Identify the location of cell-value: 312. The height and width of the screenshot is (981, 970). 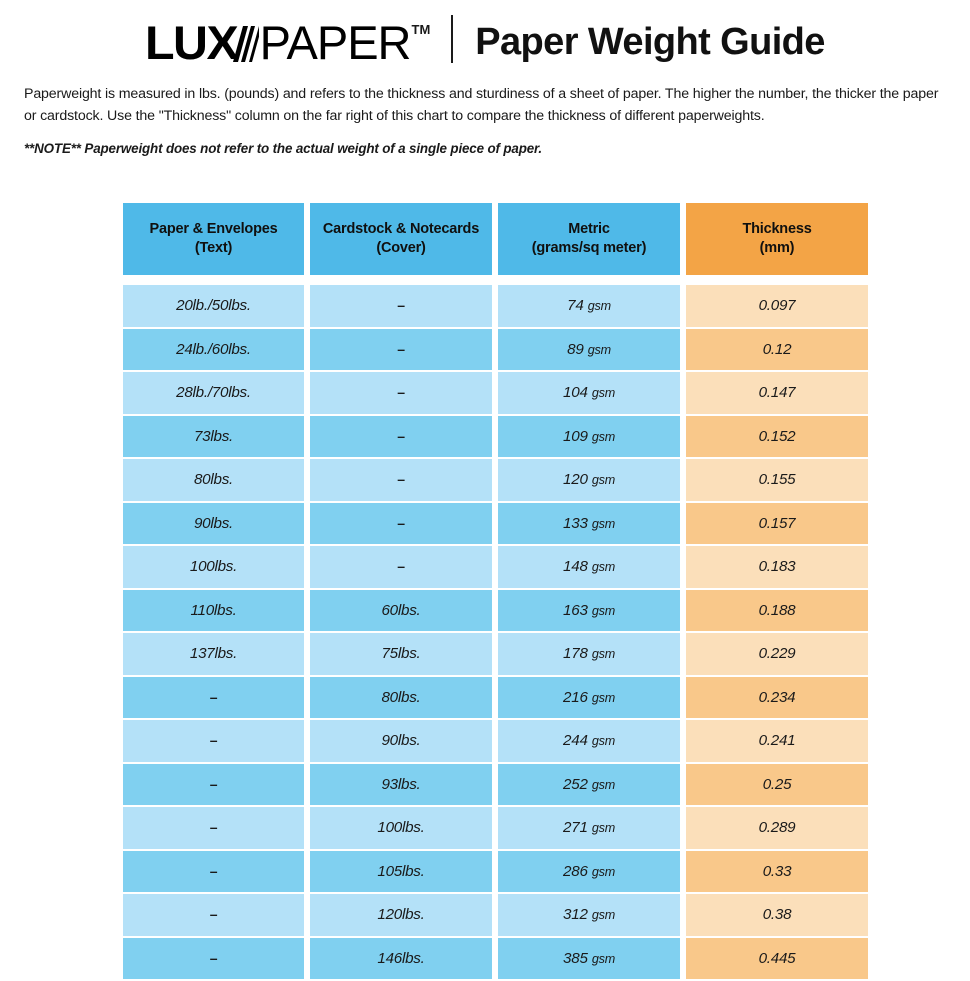
(575, 915).